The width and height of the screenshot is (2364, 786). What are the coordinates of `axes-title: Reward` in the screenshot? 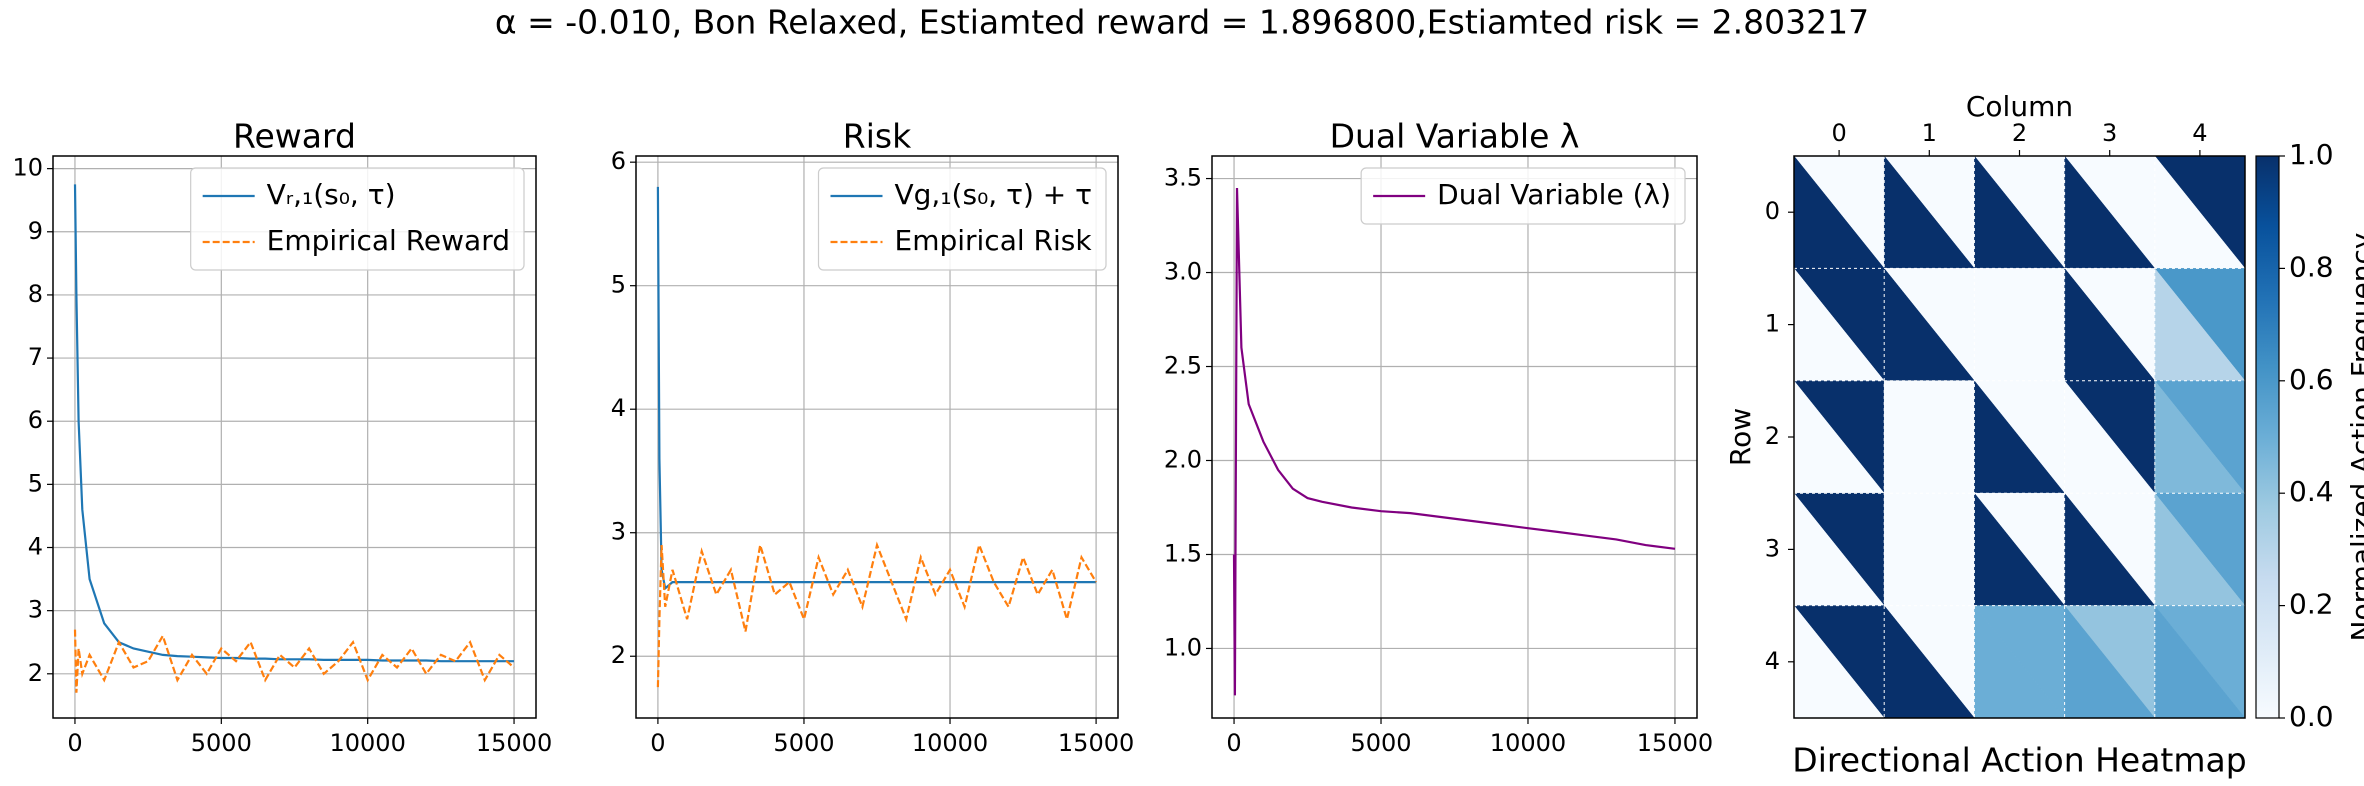 It's located at (294, 136).